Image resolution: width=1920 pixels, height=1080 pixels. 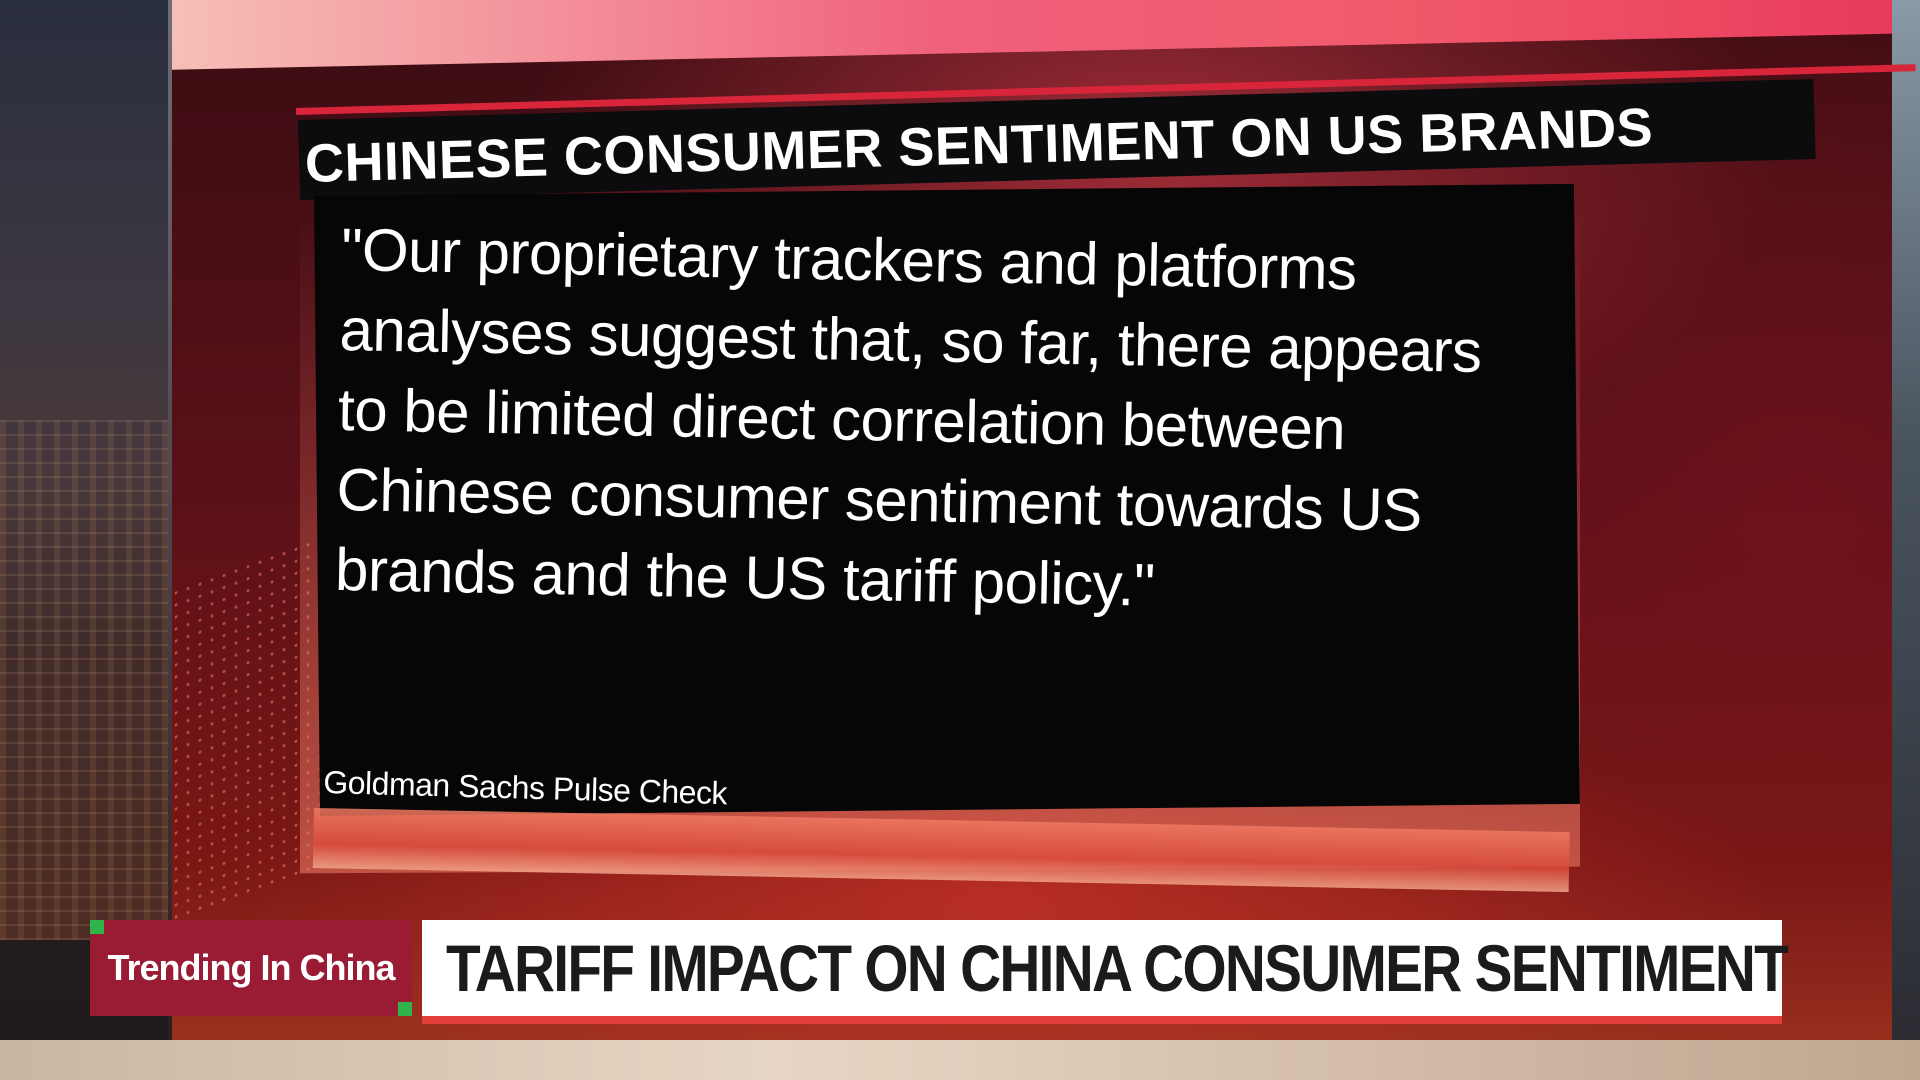 I want to click on lower-third-headline-bar, so click(x=1102, y=968).